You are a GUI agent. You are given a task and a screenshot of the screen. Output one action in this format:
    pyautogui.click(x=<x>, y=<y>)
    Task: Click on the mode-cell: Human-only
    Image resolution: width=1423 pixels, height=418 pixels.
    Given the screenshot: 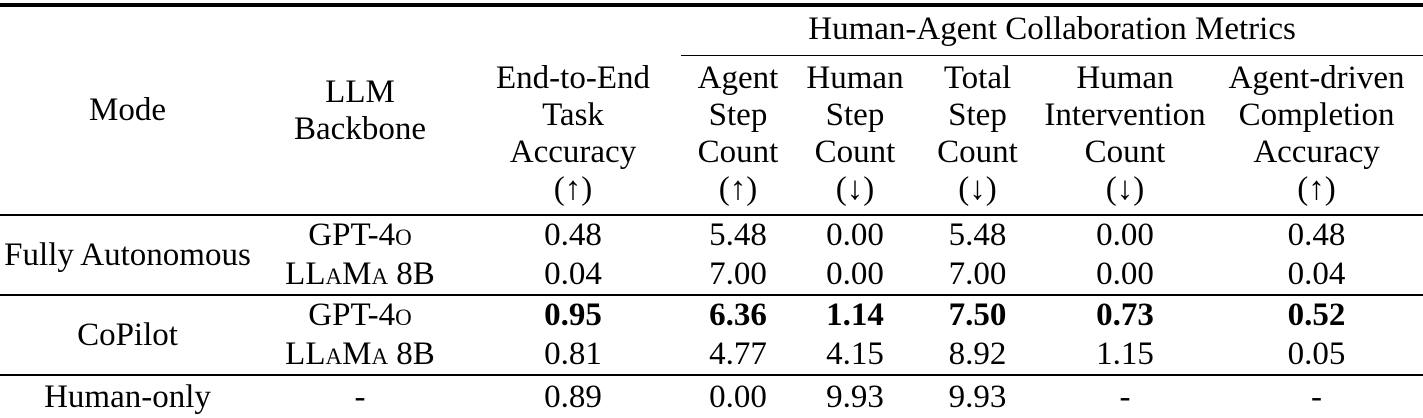 What is the action you would take?
    pyautogui.click(x=127, y=397)
    